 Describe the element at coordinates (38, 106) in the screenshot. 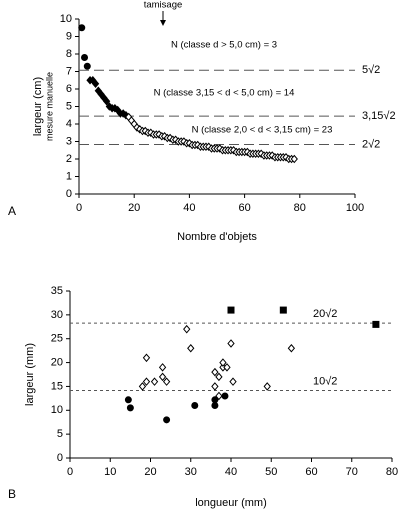

I see `y-axis-label: largeur (cm)` at that location.